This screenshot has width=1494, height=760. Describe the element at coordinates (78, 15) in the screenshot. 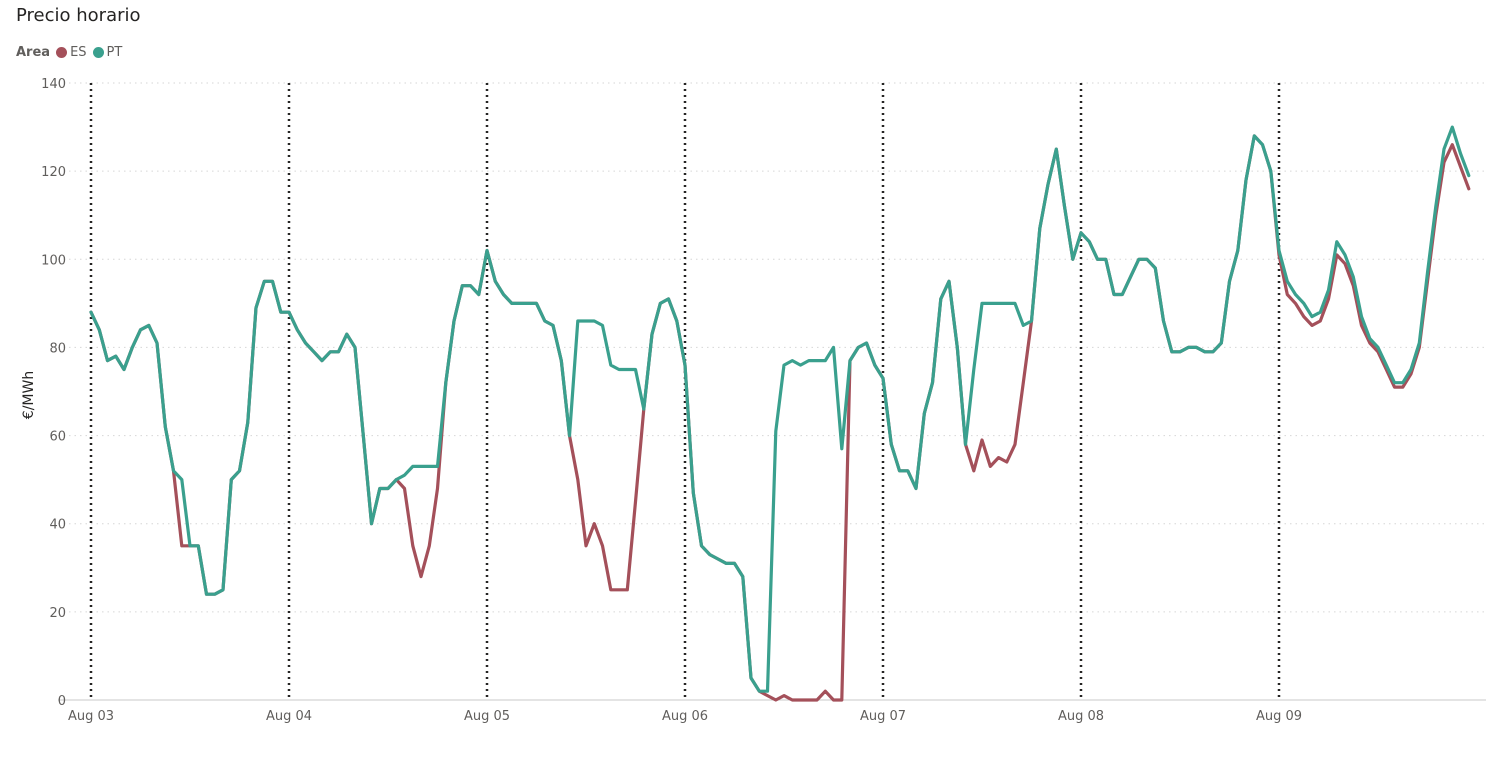

I see `chart-title: Precio horario` at that location.